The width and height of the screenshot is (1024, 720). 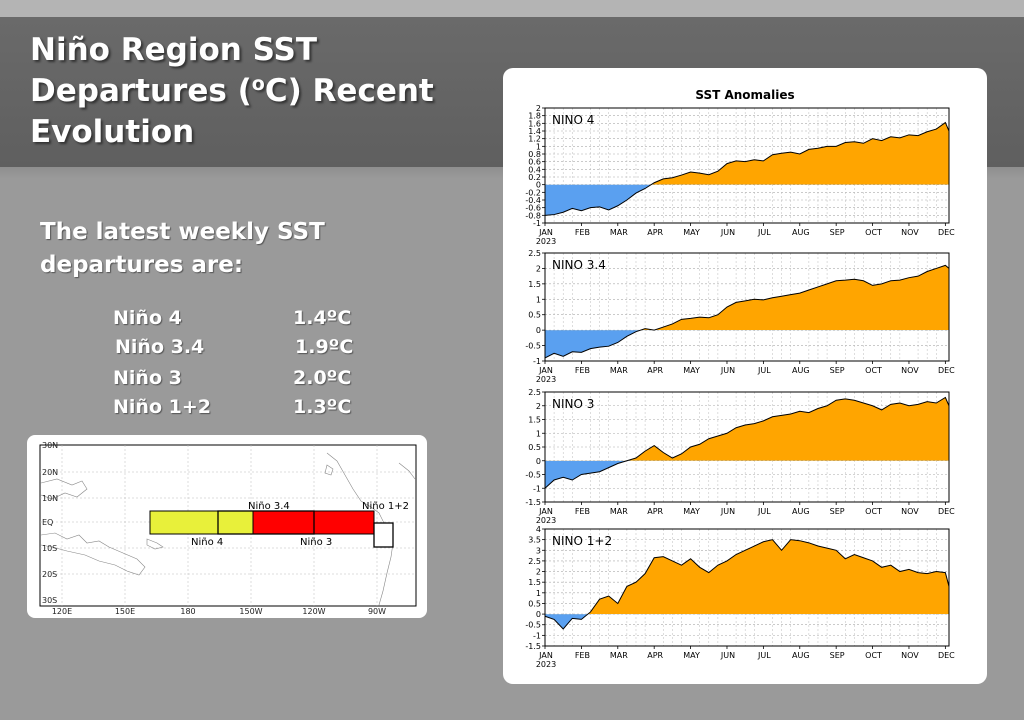 What do you see at coordinates (533, 208) in the screenshot?
I see `y-tick-label: -0.6` at bounding box center [533, 208].